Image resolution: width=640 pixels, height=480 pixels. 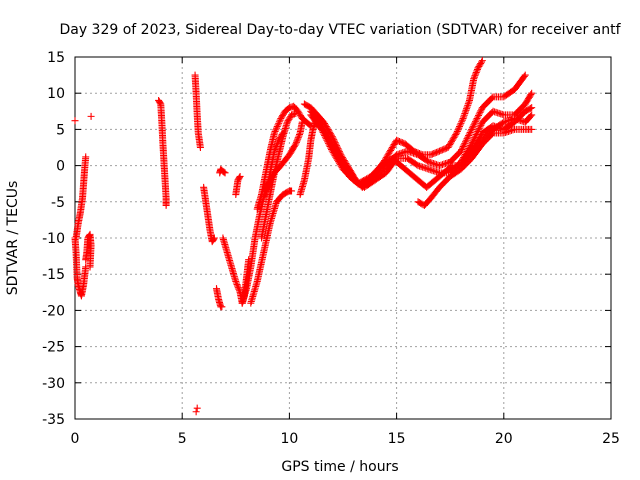 I want to click on y-tick-label: -25, so click(x=53, y=348).